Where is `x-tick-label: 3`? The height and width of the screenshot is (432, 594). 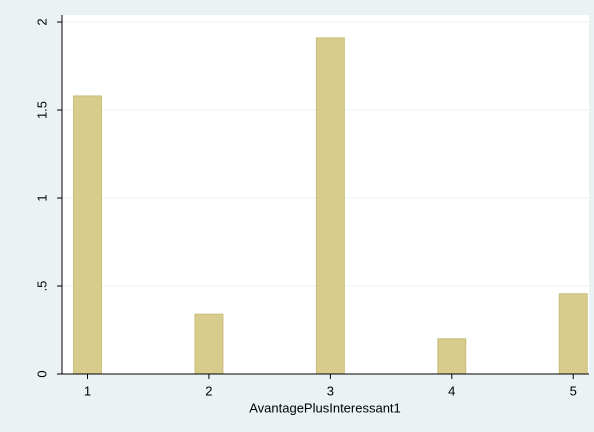 x-tick-label: 3 is located at coordinates (330, 390).